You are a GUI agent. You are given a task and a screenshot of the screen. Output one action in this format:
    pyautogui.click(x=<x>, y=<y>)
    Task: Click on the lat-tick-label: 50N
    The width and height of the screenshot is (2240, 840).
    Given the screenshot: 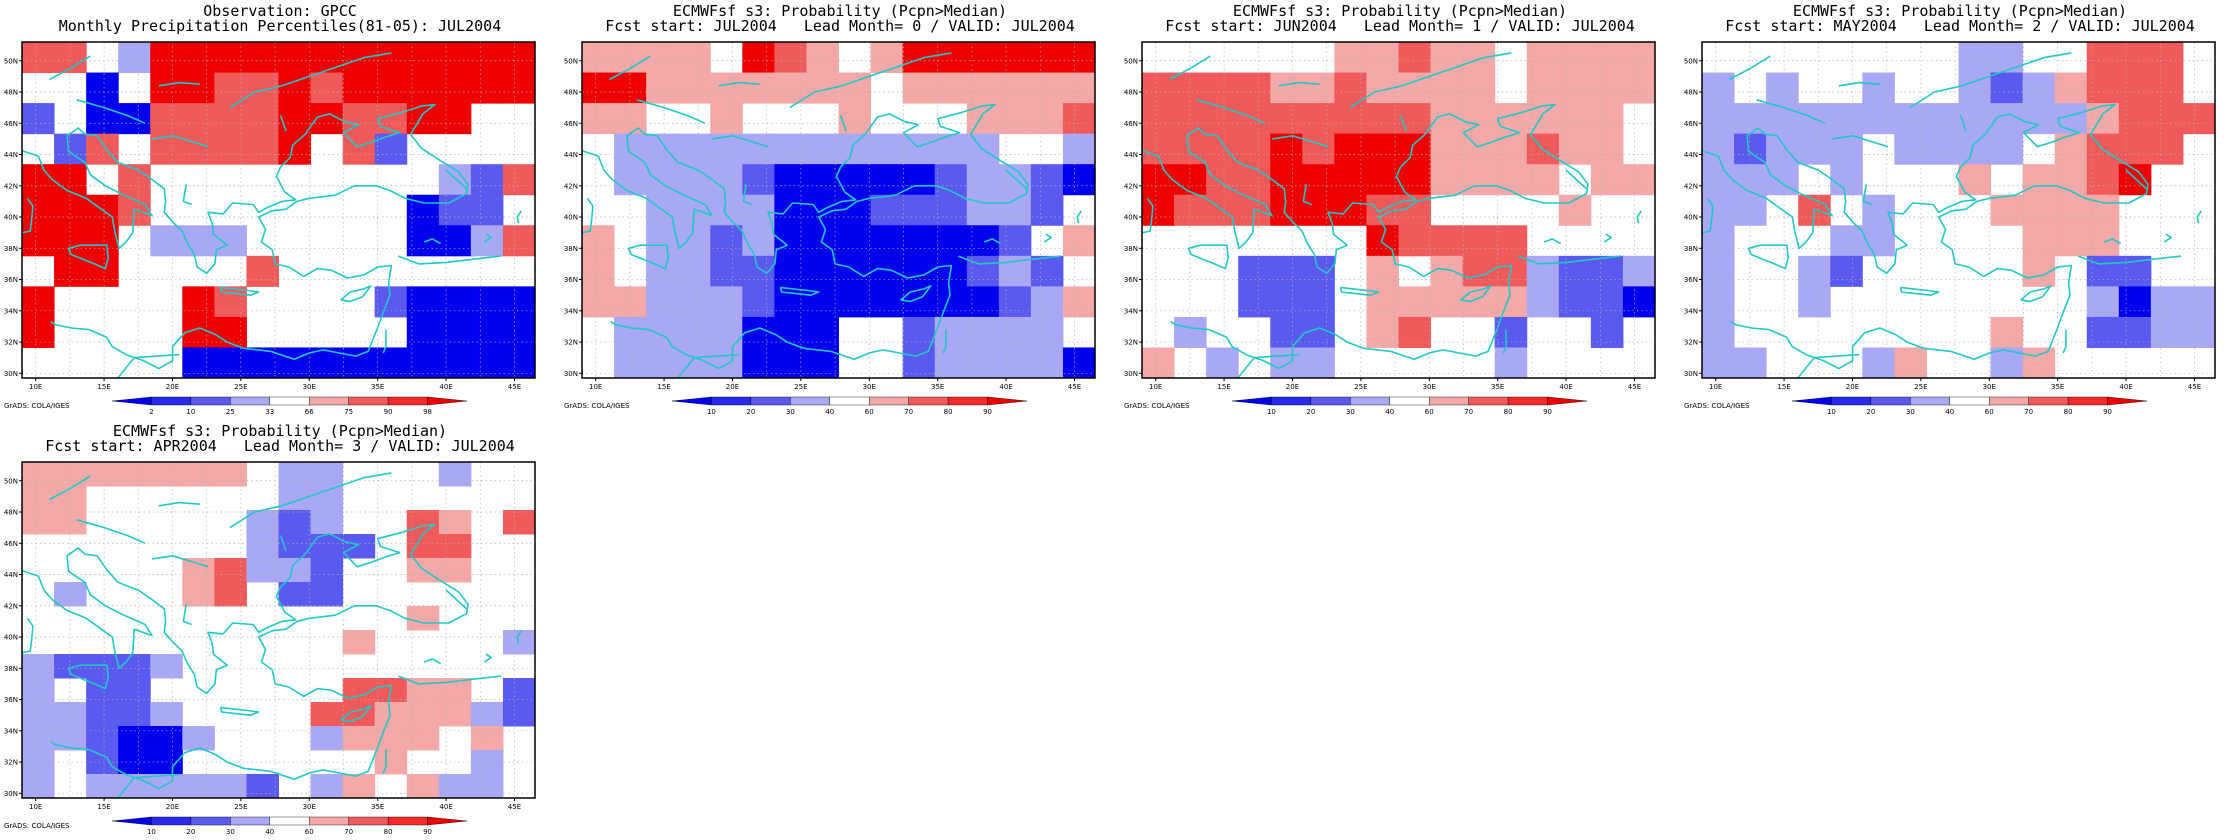 What is the action you would take?
    pyautogui.click(x=11, y=481)
    